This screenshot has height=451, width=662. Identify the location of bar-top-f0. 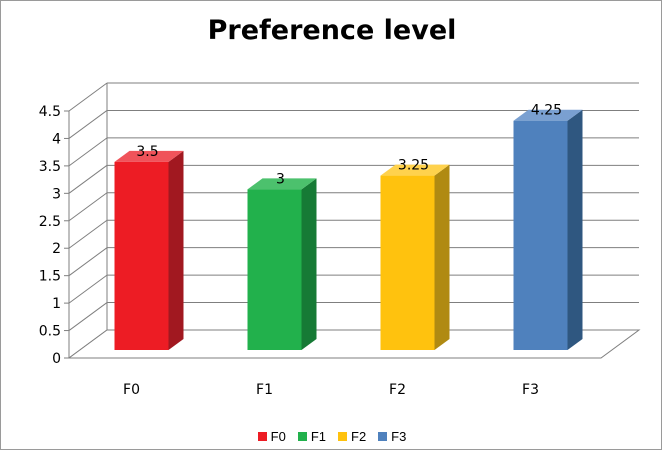
(149, 156).